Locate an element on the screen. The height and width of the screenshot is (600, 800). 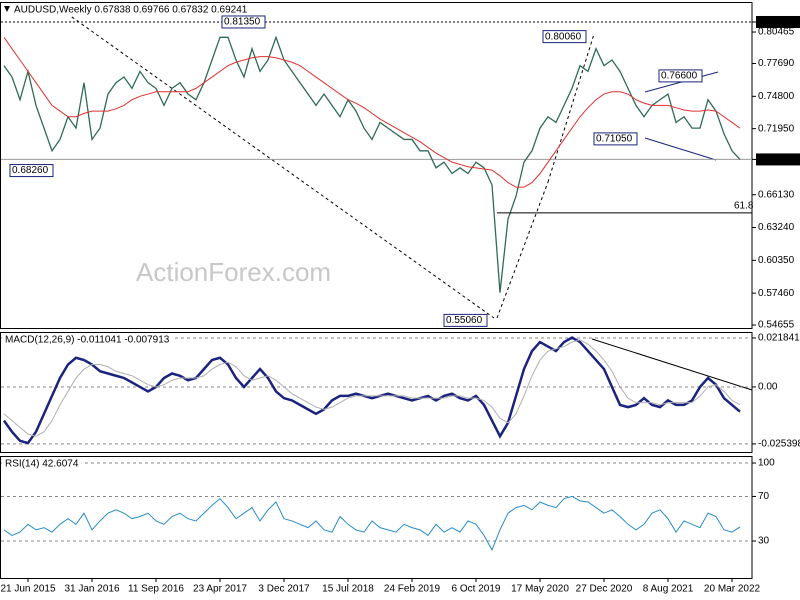
x-tick-label: 15 Jul 2018 is located at coordinates (348, 589).